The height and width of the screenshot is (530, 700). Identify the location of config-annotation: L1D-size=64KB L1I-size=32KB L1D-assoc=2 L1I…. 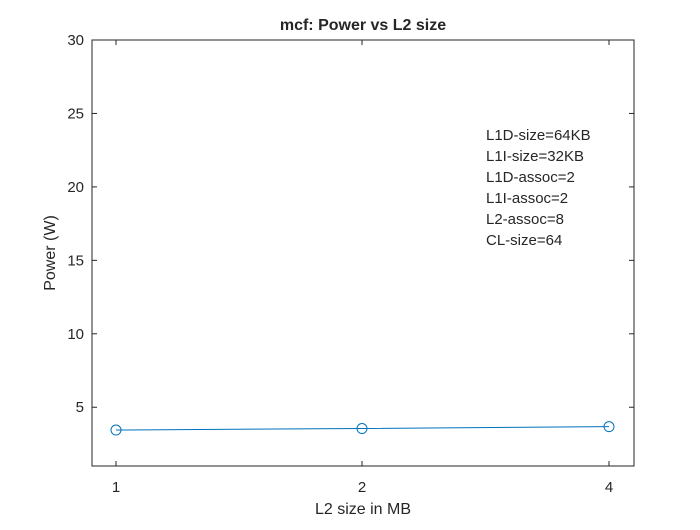
(538, 188).